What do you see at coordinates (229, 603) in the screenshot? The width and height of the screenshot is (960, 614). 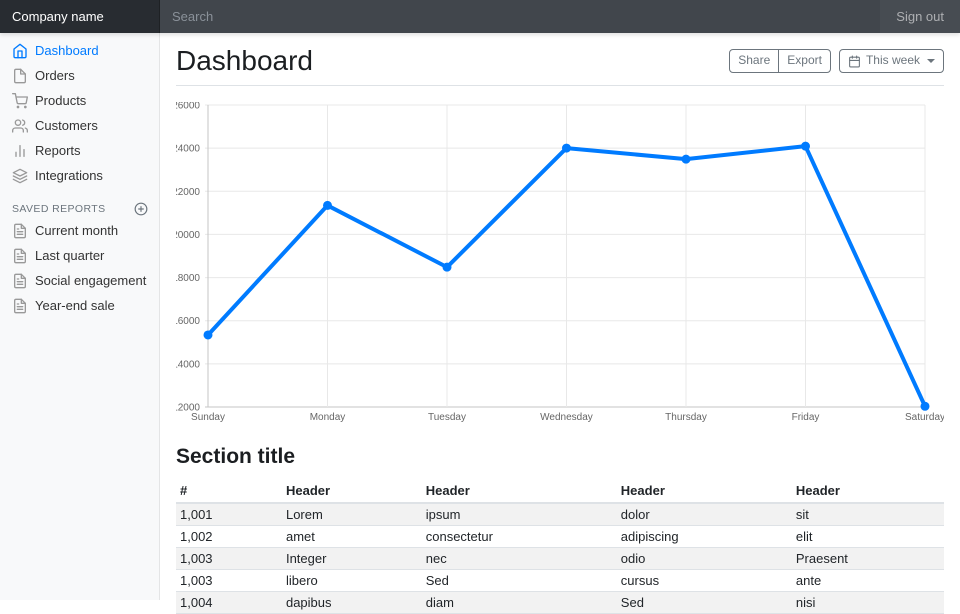 I see `table-cell: 1,004` at bounding box center [229, 603].